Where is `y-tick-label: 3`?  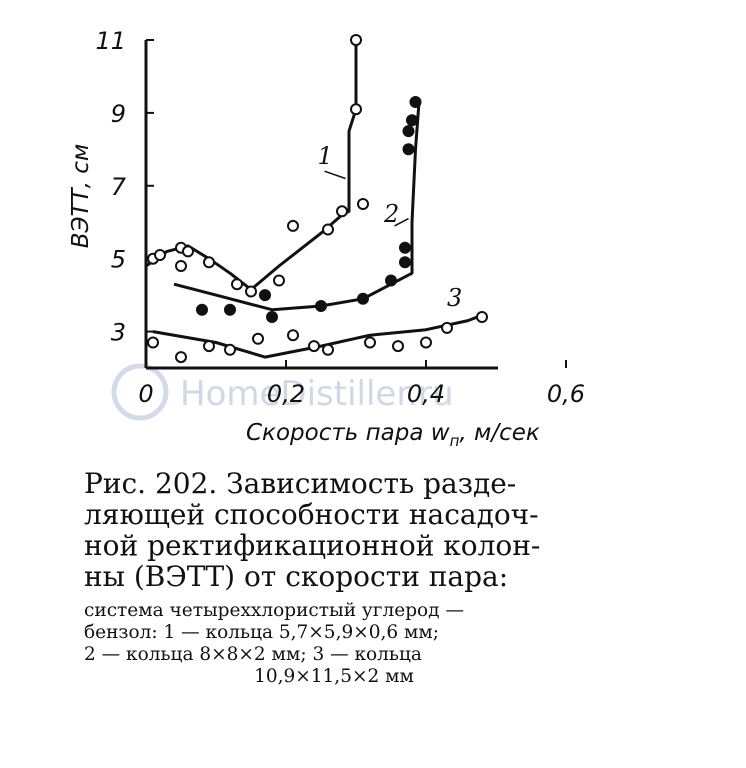 y-tick-label: 3 is located at coordinates (118, 333).